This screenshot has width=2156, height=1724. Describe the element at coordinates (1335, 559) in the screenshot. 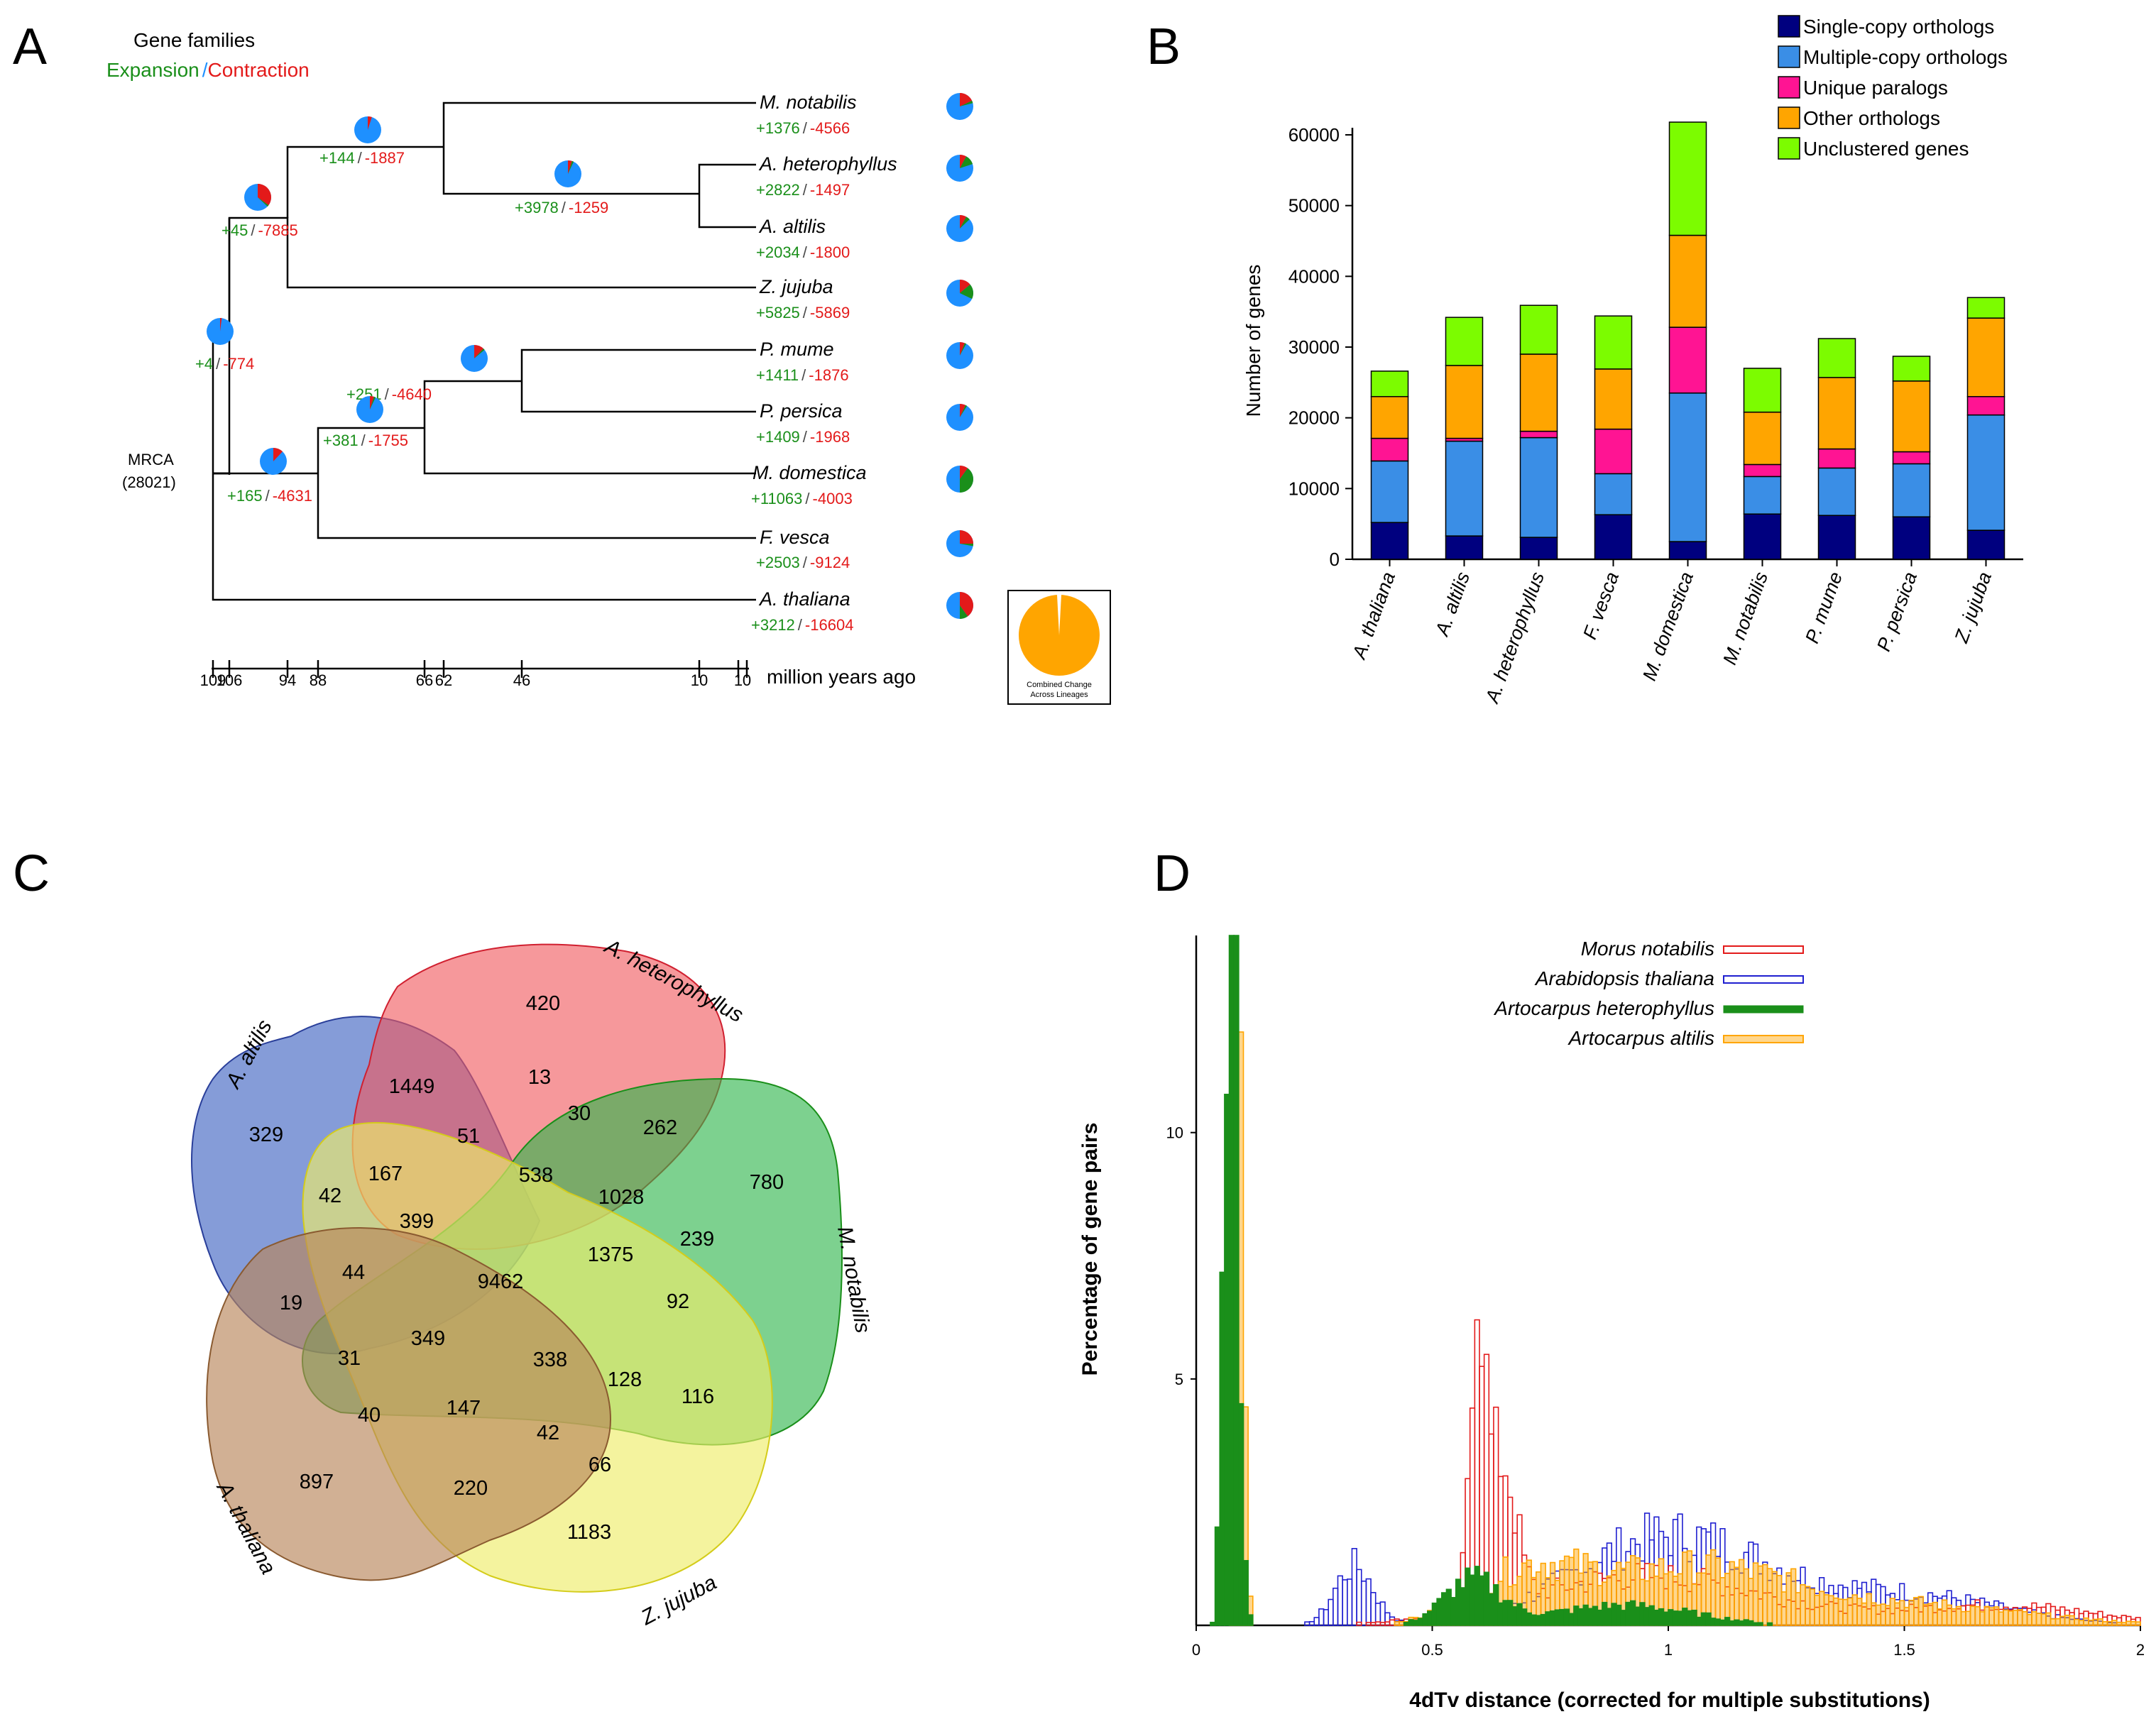

I see `bar-y-tick-label: 0` at that location.